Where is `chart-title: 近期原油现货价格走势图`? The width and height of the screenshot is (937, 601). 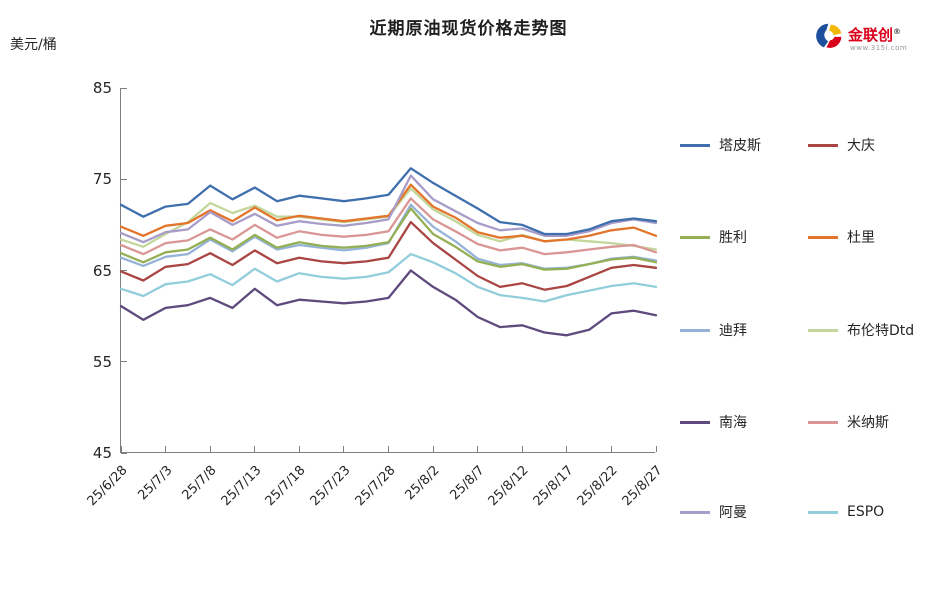
chart-title: 近期原油现货价格走势图 is located at coordinates (468, 29).